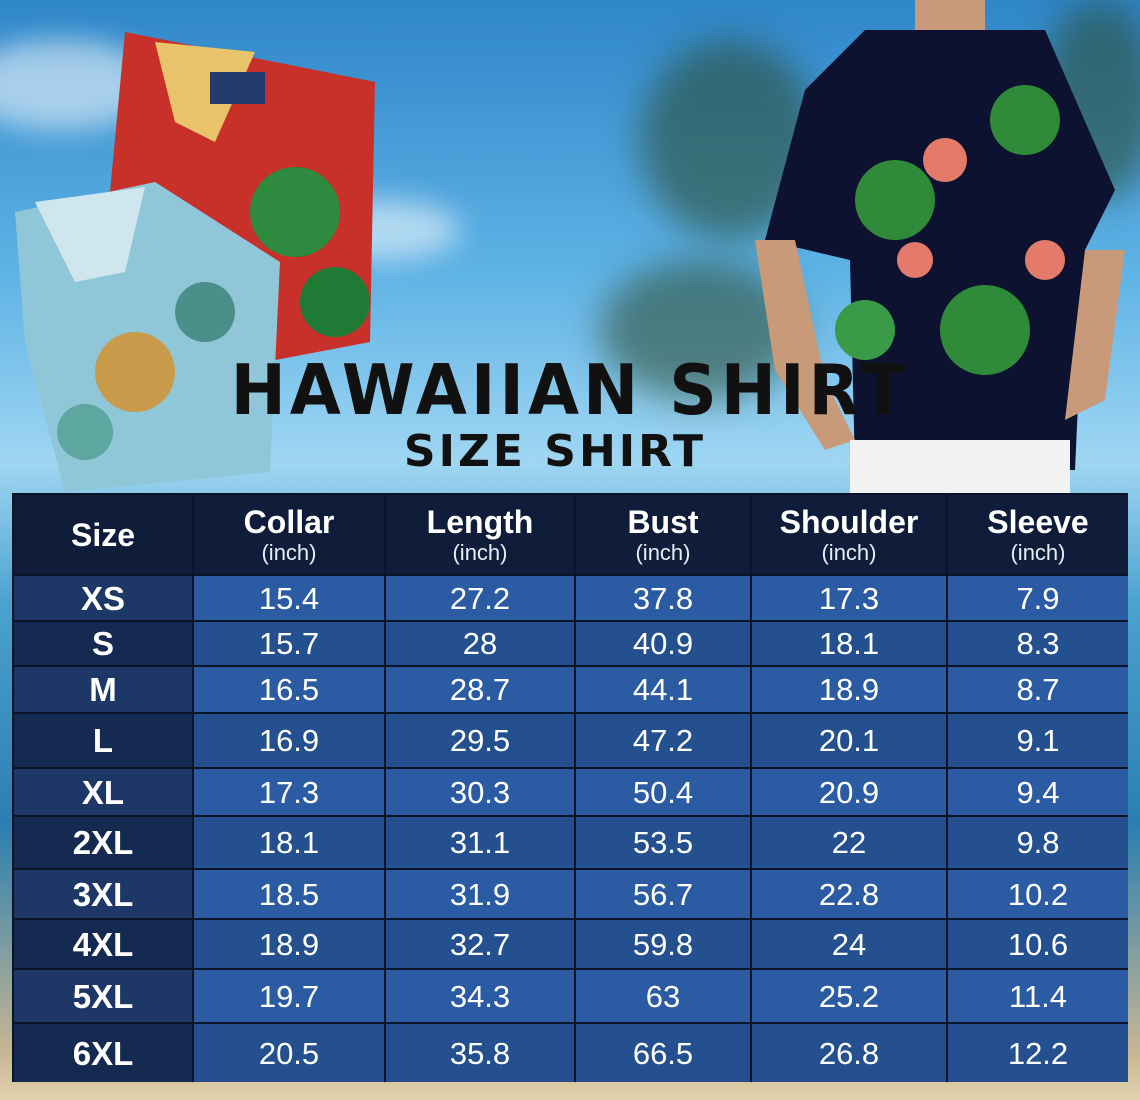 This screenshot has height=1100, width=1140. I want to click on column-label: Length, so click(480, 521).